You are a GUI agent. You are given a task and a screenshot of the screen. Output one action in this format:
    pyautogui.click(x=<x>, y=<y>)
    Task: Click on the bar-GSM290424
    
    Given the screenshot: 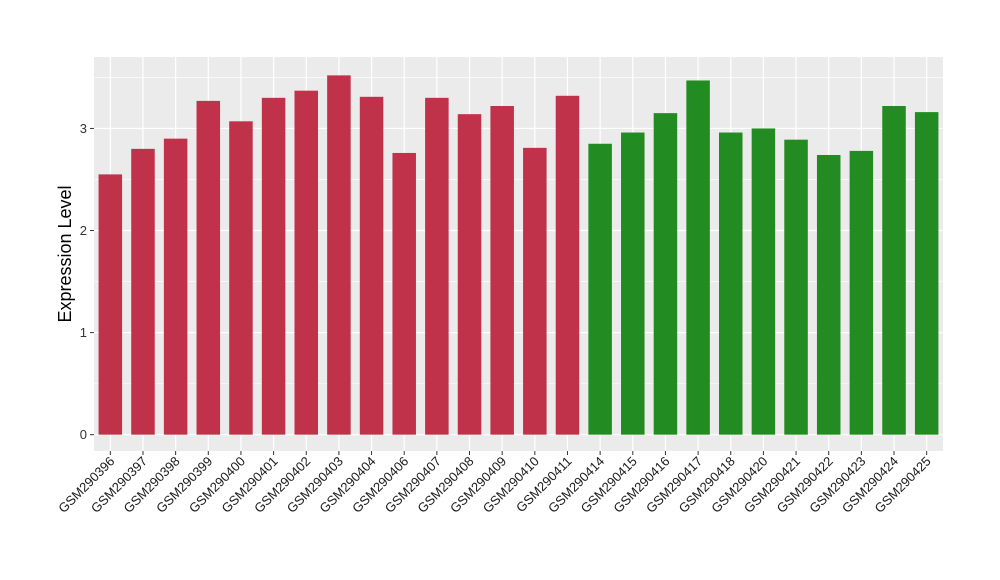 What is the action you would take?
    pyautogui.click(x=894, y=270)
    